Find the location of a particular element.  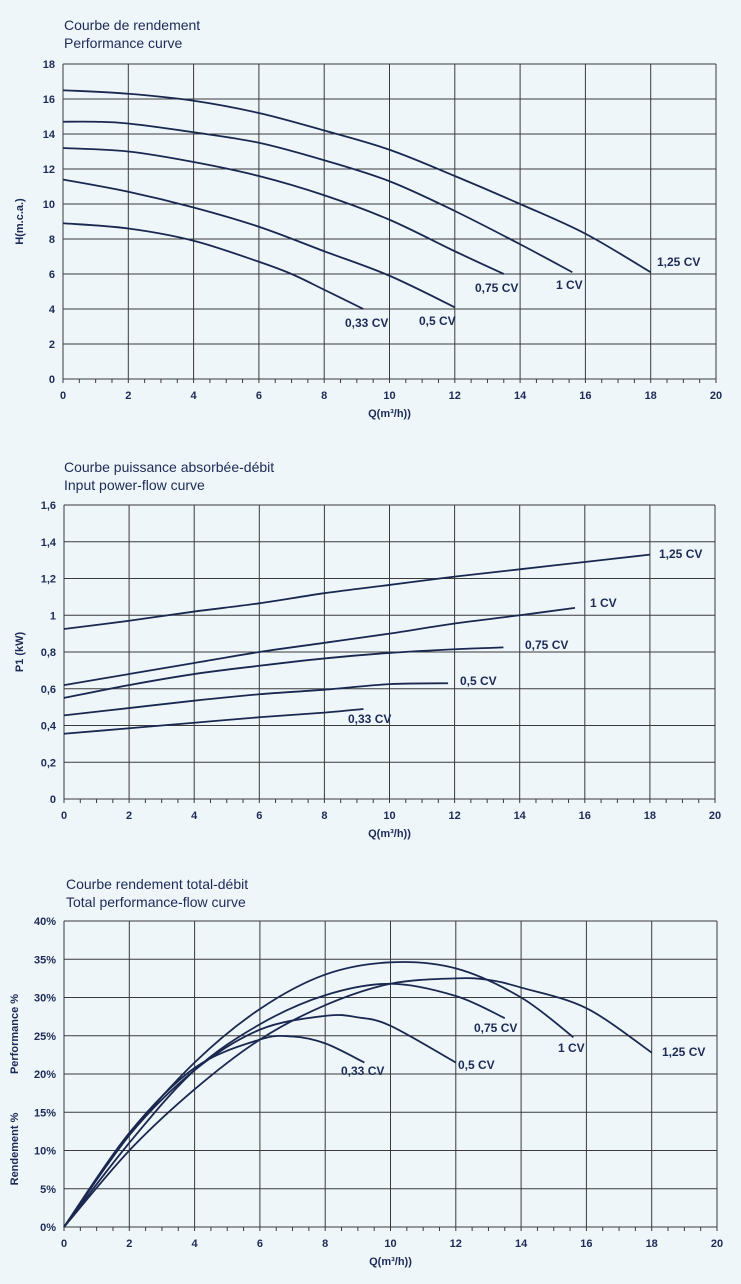

y-tick-label: 8 is located at coordinates (52, 240).